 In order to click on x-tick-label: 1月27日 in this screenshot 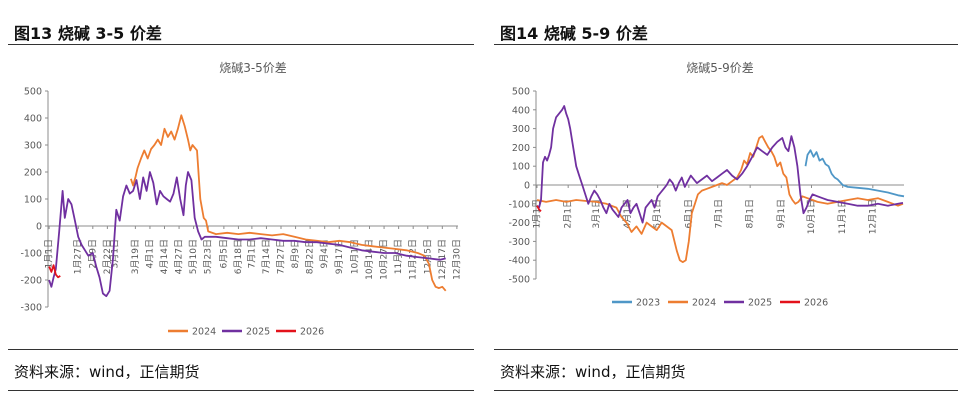, I will do `click(78, 256)`.